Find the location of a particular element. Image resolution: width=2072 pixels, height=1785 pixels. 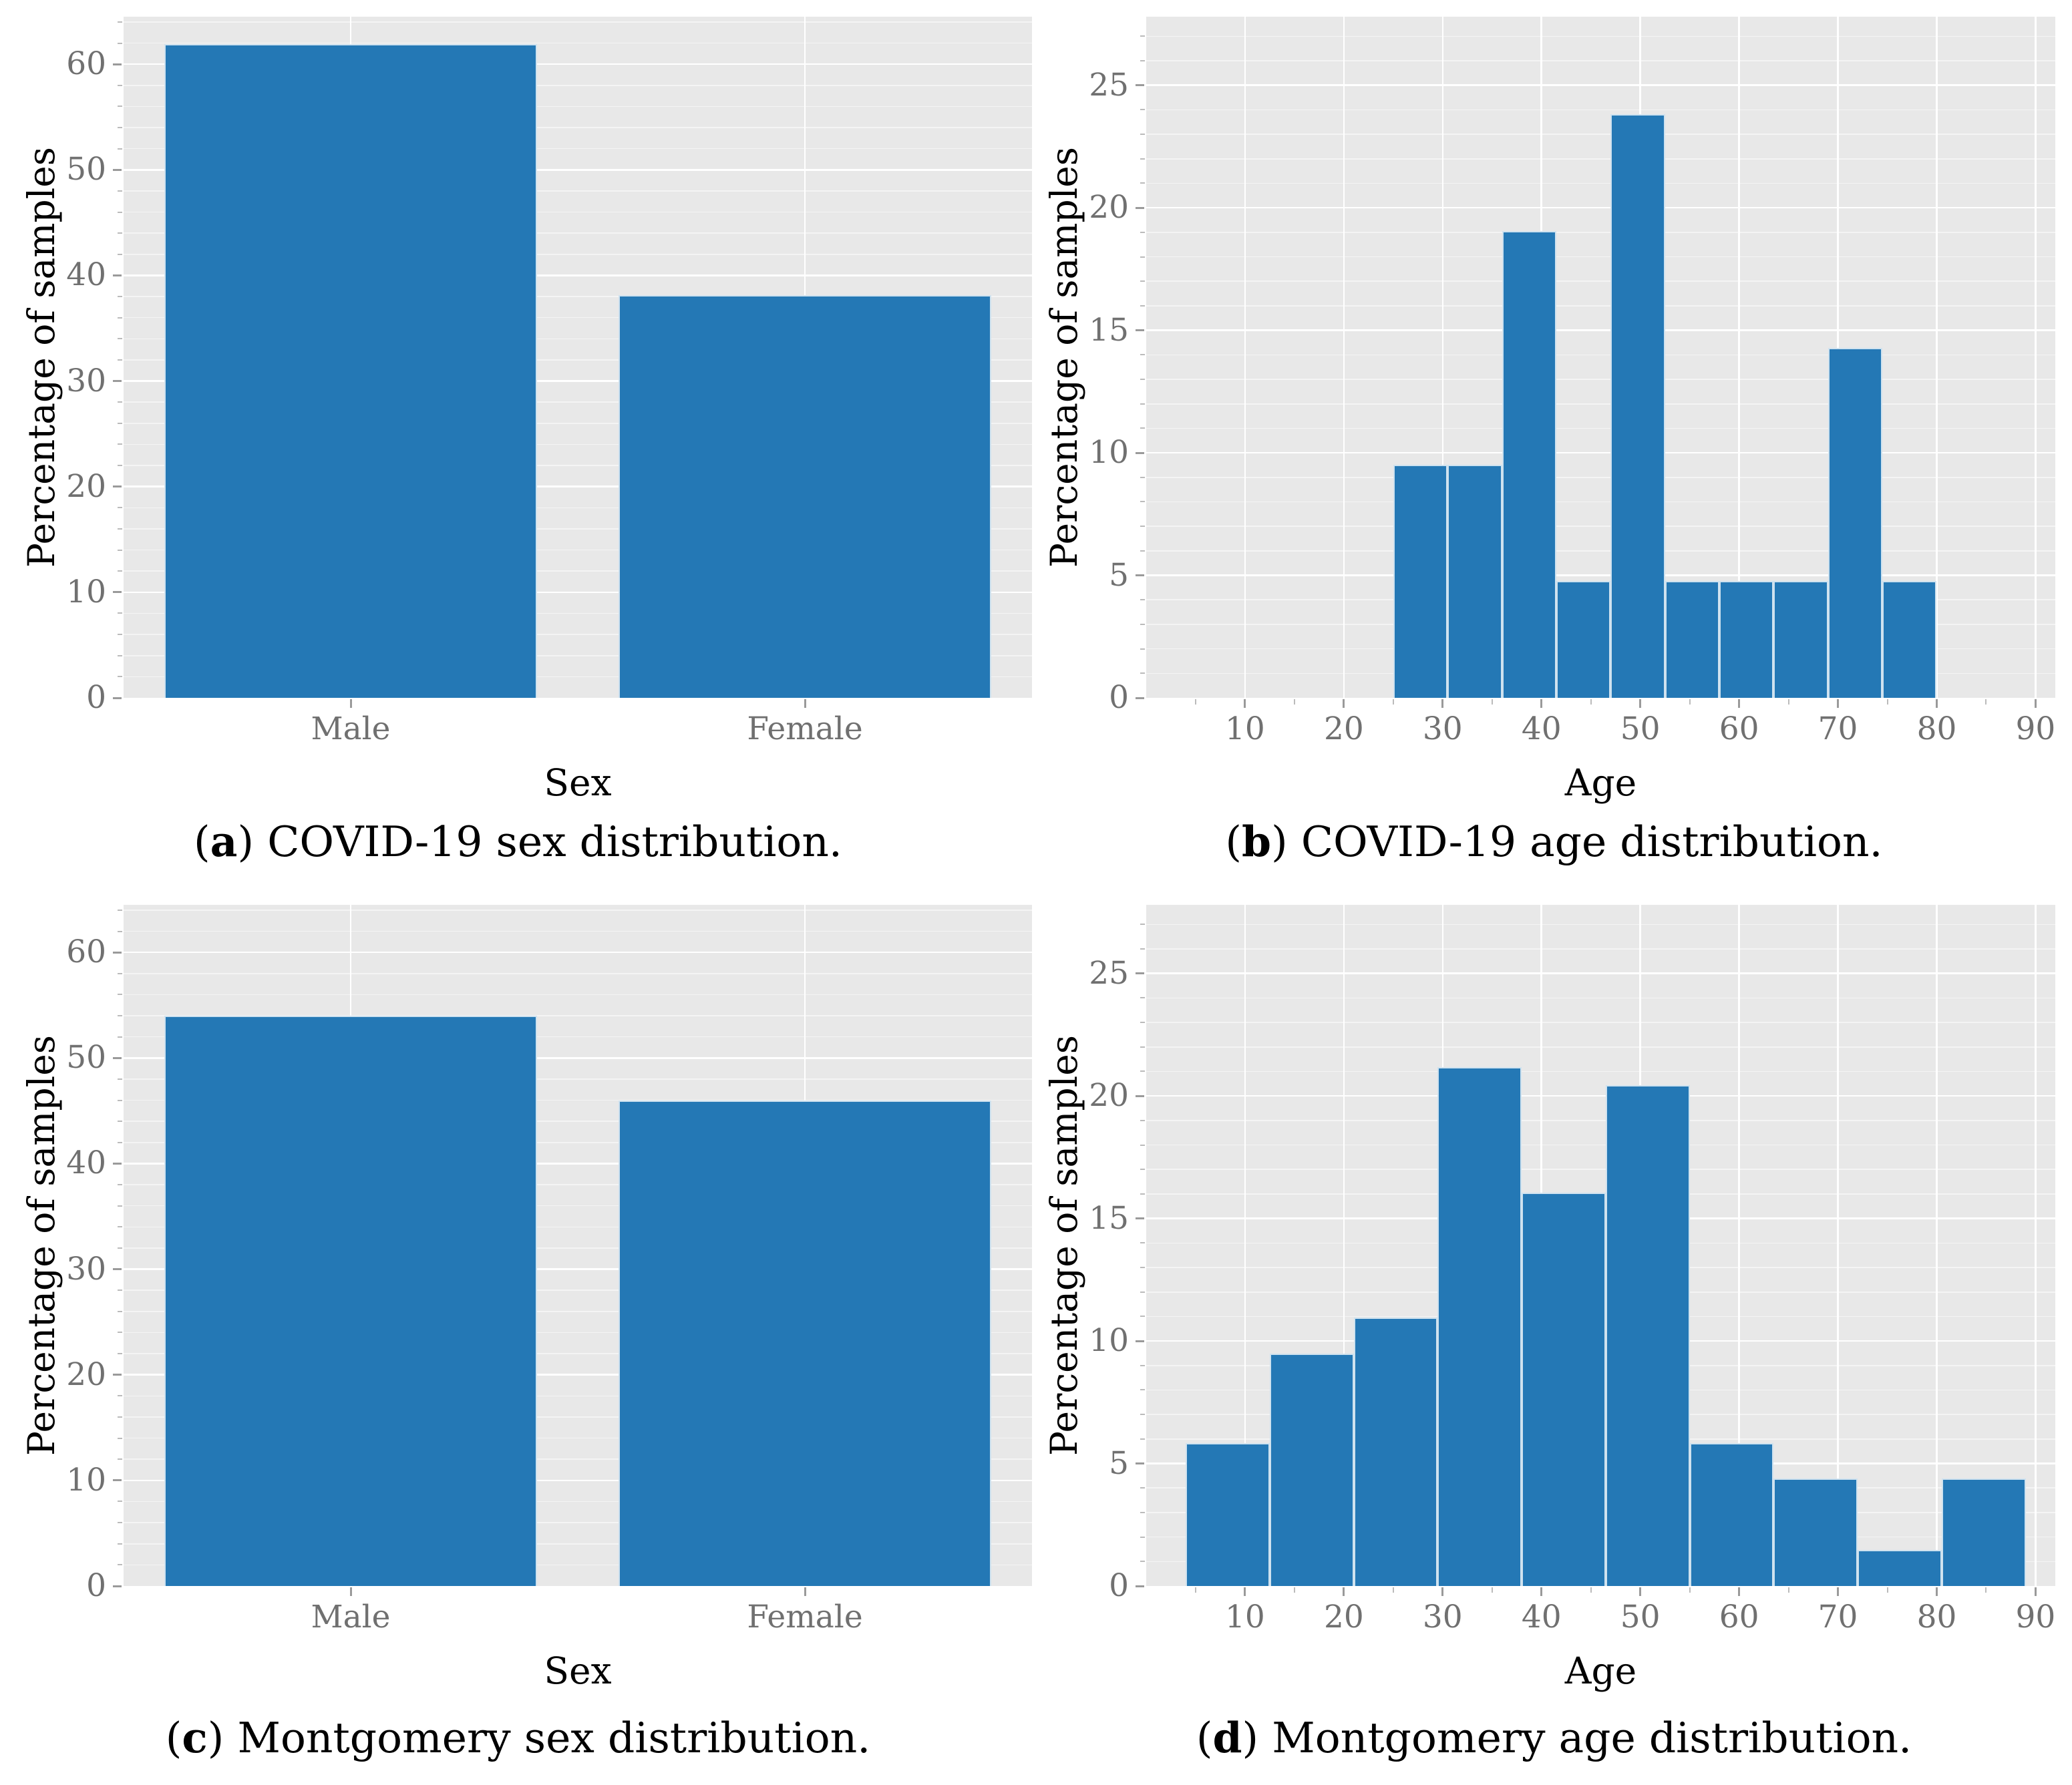

y-axis-label: Percentage of samples is located at coordinates (1064, 1245).